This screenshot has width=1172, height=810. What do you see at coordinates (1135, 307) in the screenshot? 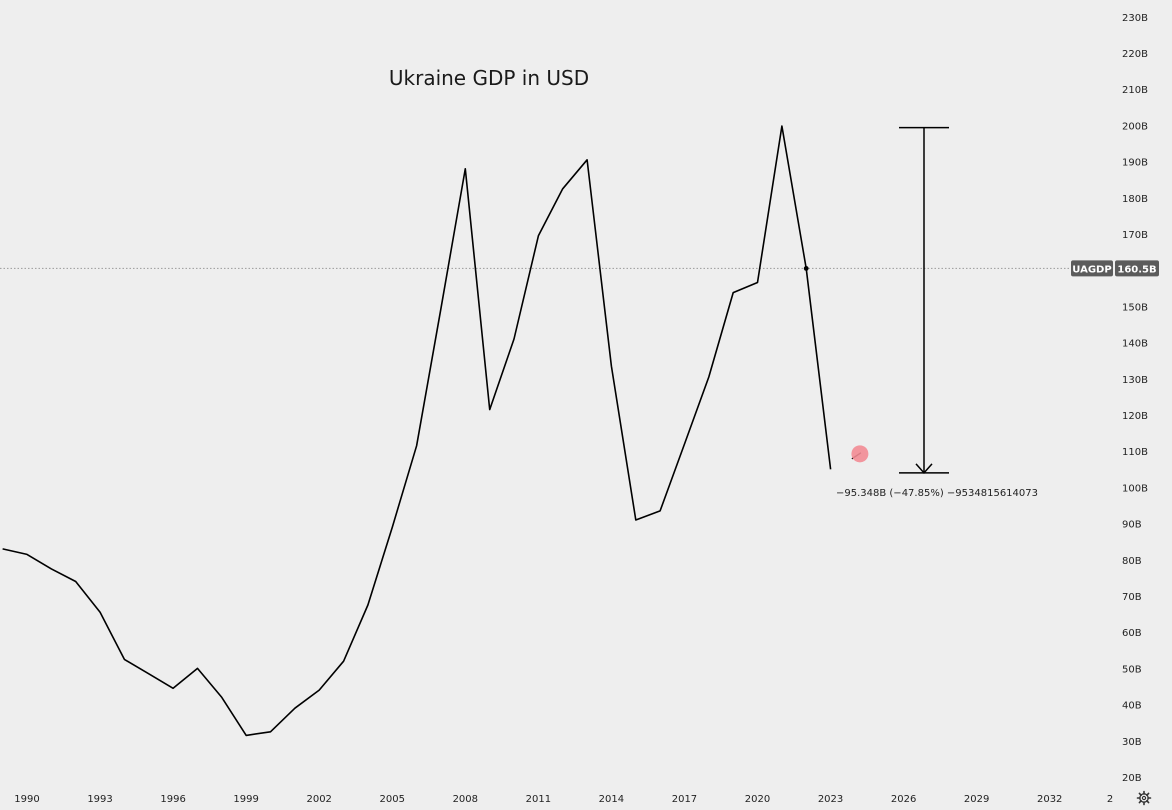
I see `y-tick-label: 150B` at bounding box center [1135, 307].